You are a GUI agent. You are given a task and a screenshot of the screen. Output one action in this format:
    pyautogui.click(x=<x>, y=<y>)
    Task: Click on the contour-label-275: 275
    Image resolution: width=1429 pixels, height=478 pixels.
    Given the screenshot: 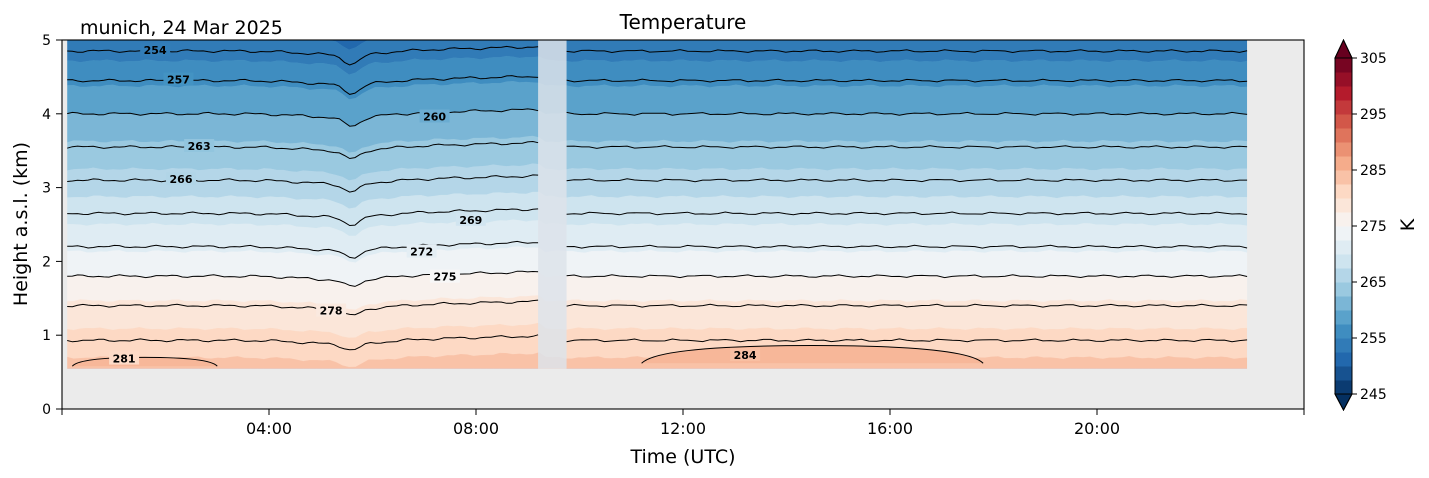 What is the action you would take?
    pyautogui.click(x=444, y=277)
    